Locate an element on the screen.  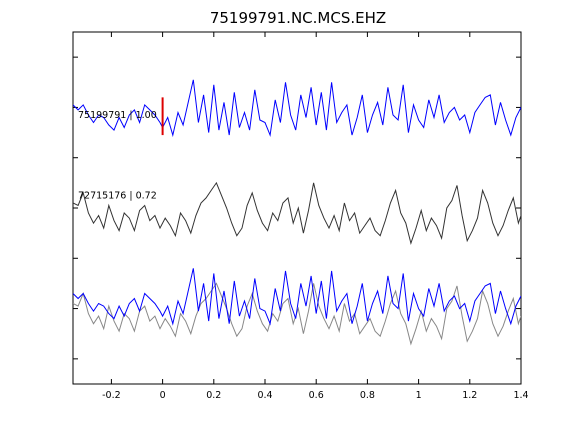
chart-title: 75199791.NC.MCS.EHZ is located at coordinates (298, 18).